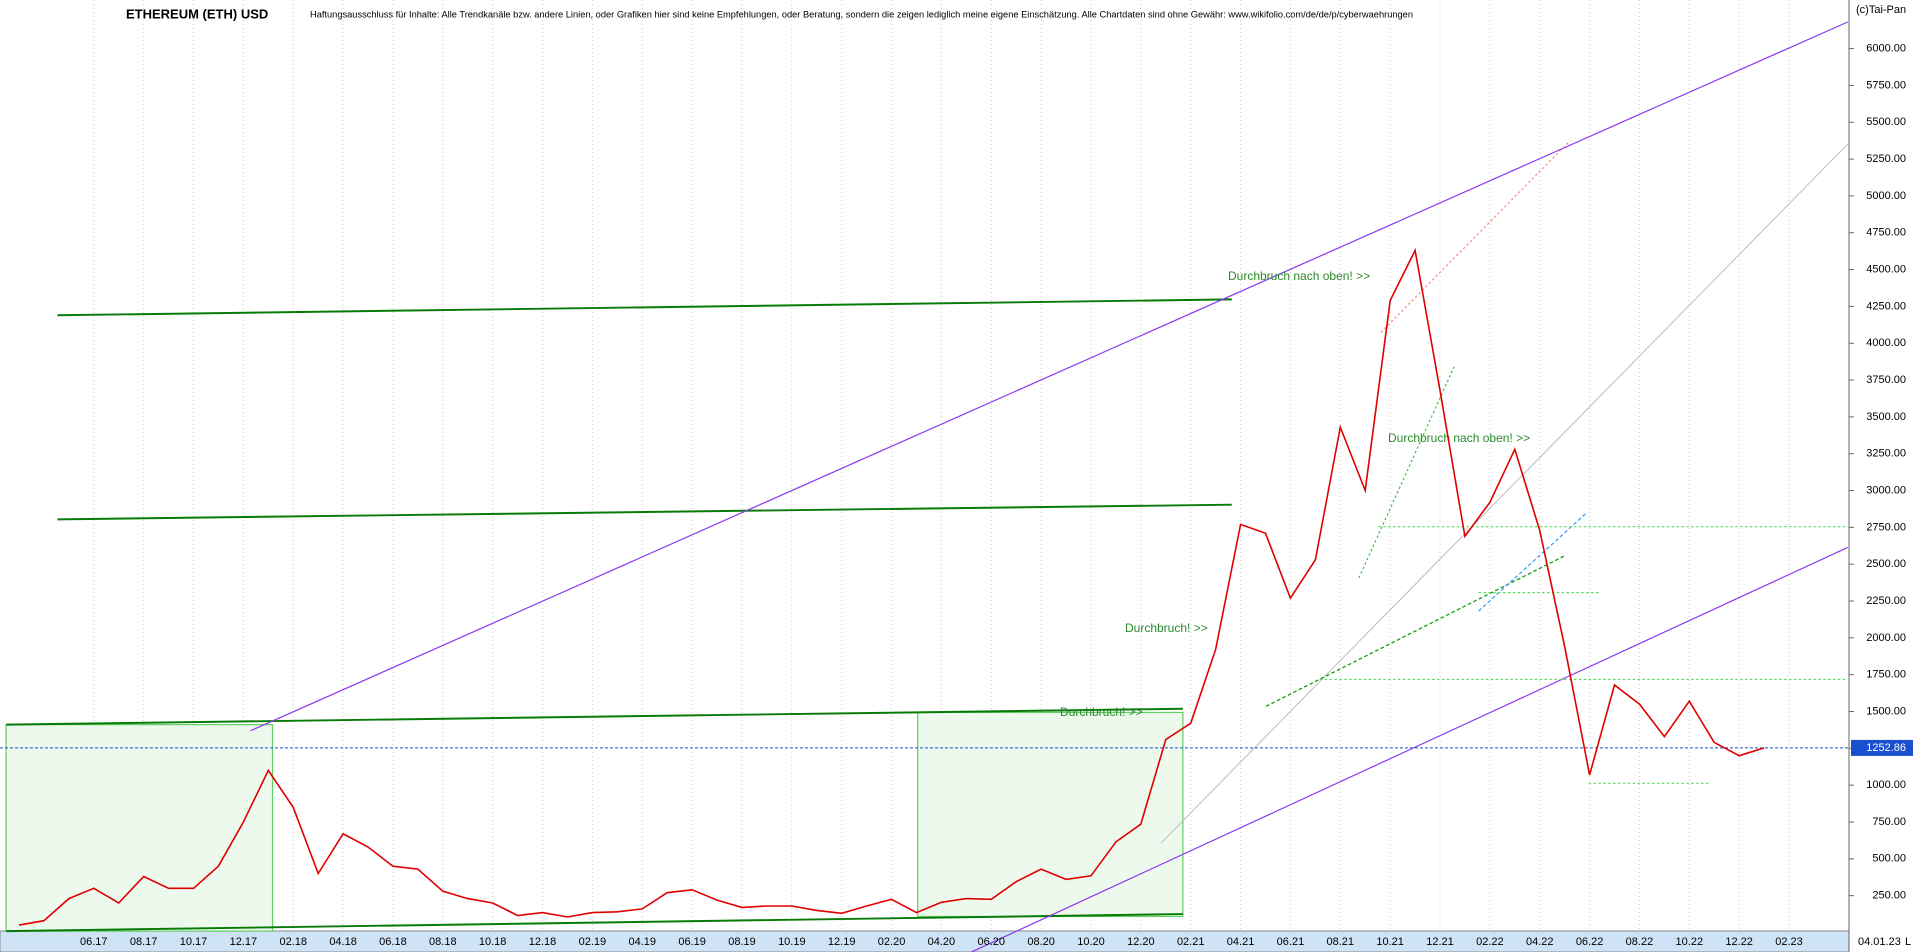 This screenshot has width=1916, height=952. Describe the element at coordinates (393, 942) in the screenshot. I see `x-tick-label: 06.18` at that location.